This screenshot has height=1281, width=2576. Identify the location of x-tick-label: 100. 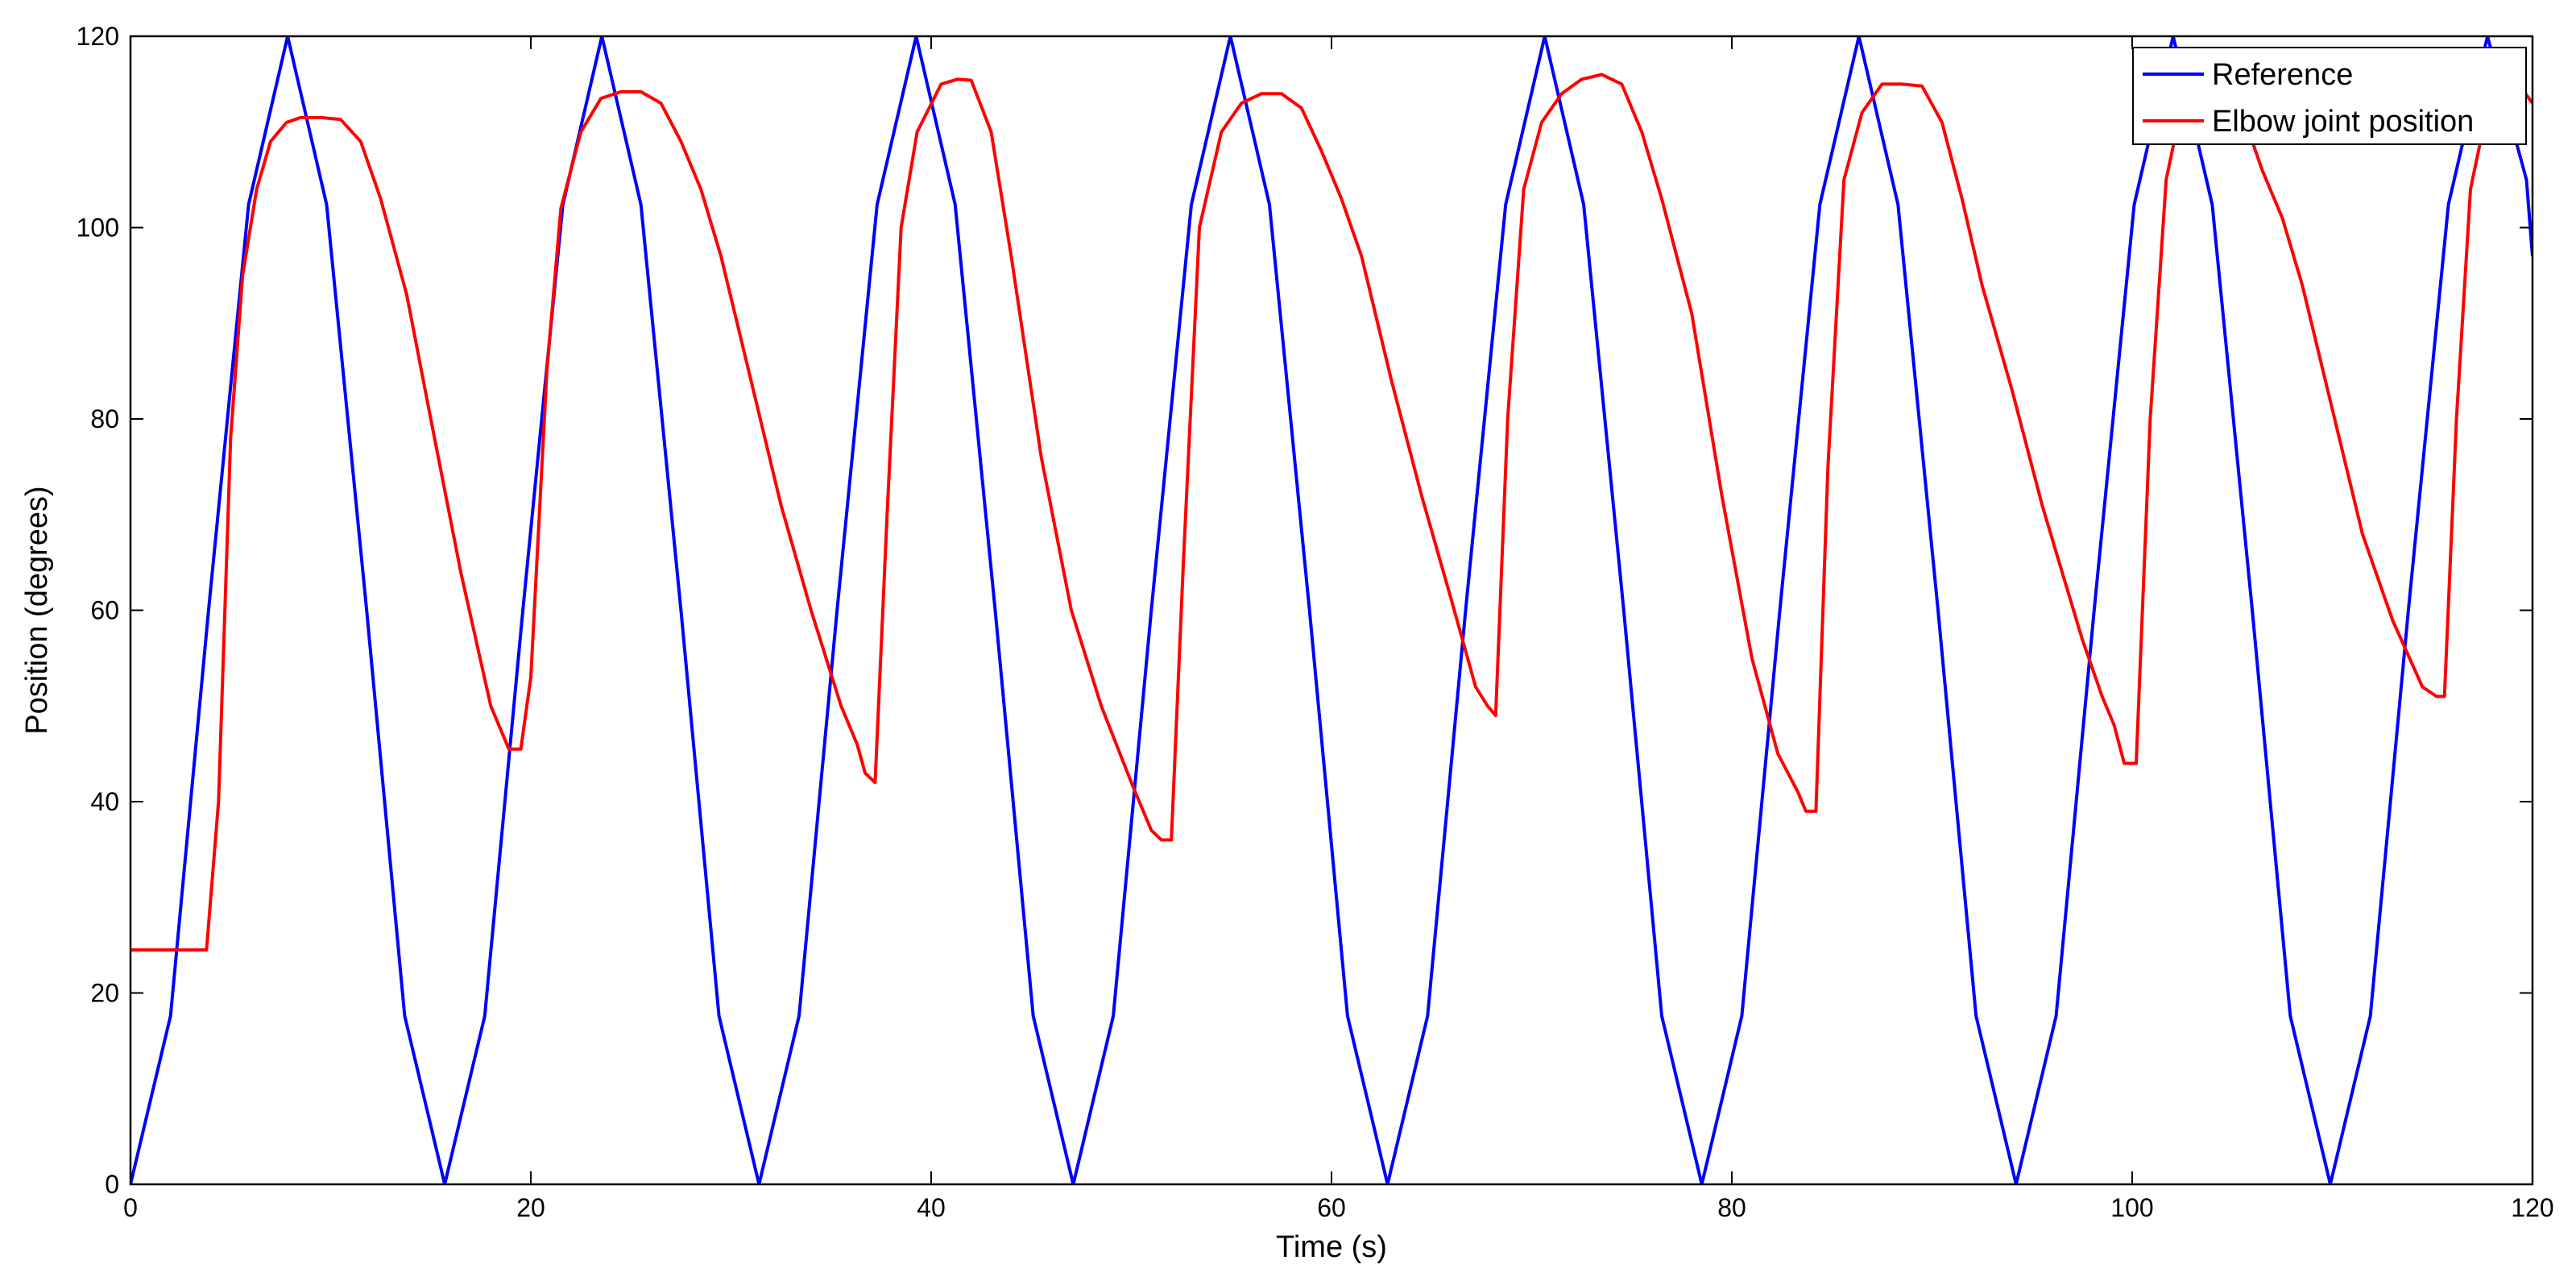
(2131, 1207).